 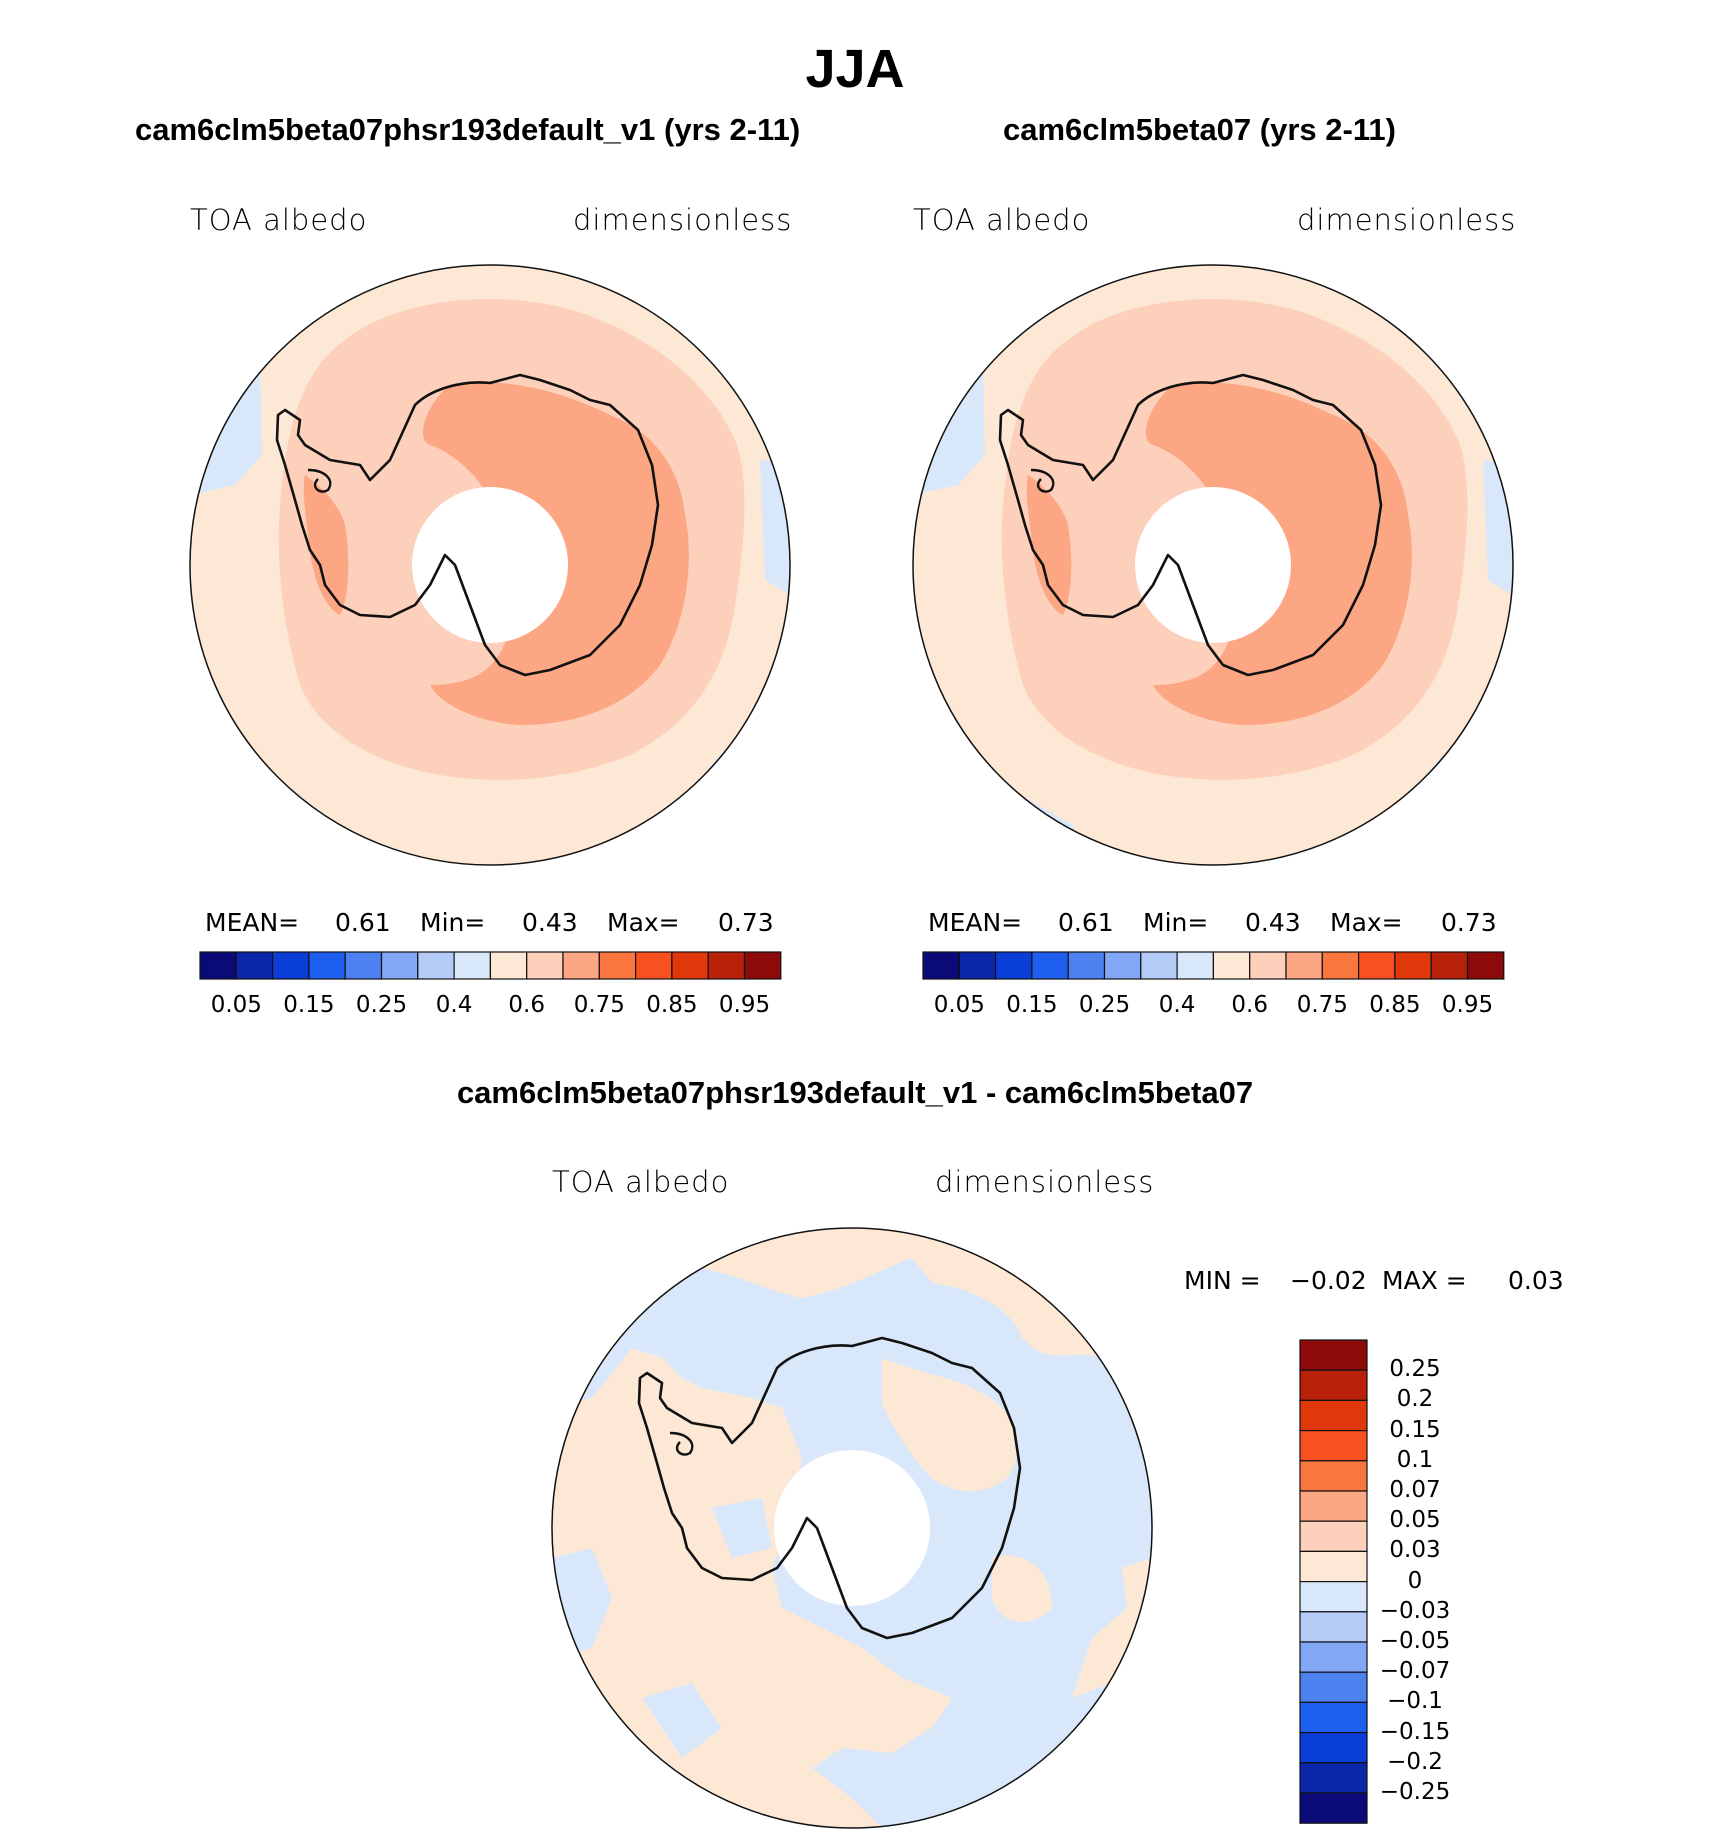 I want to click on colorbar-tick-label: −0.15, so click(x=1415, y=1731).